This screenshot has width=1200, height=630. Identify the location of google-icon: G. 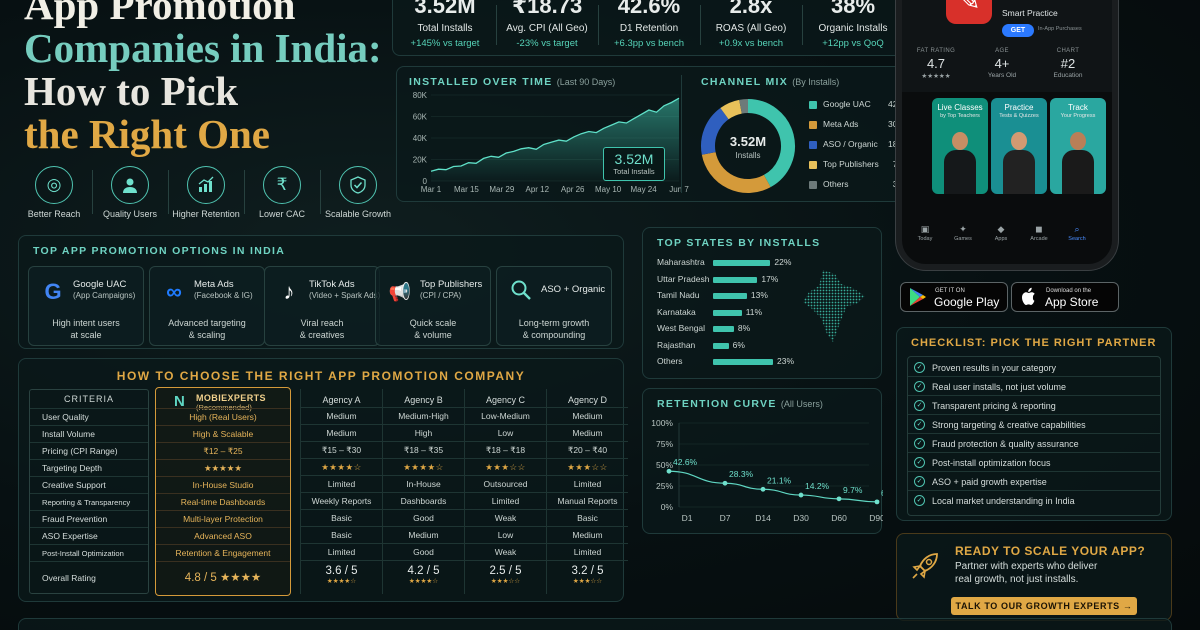
(53, 291).